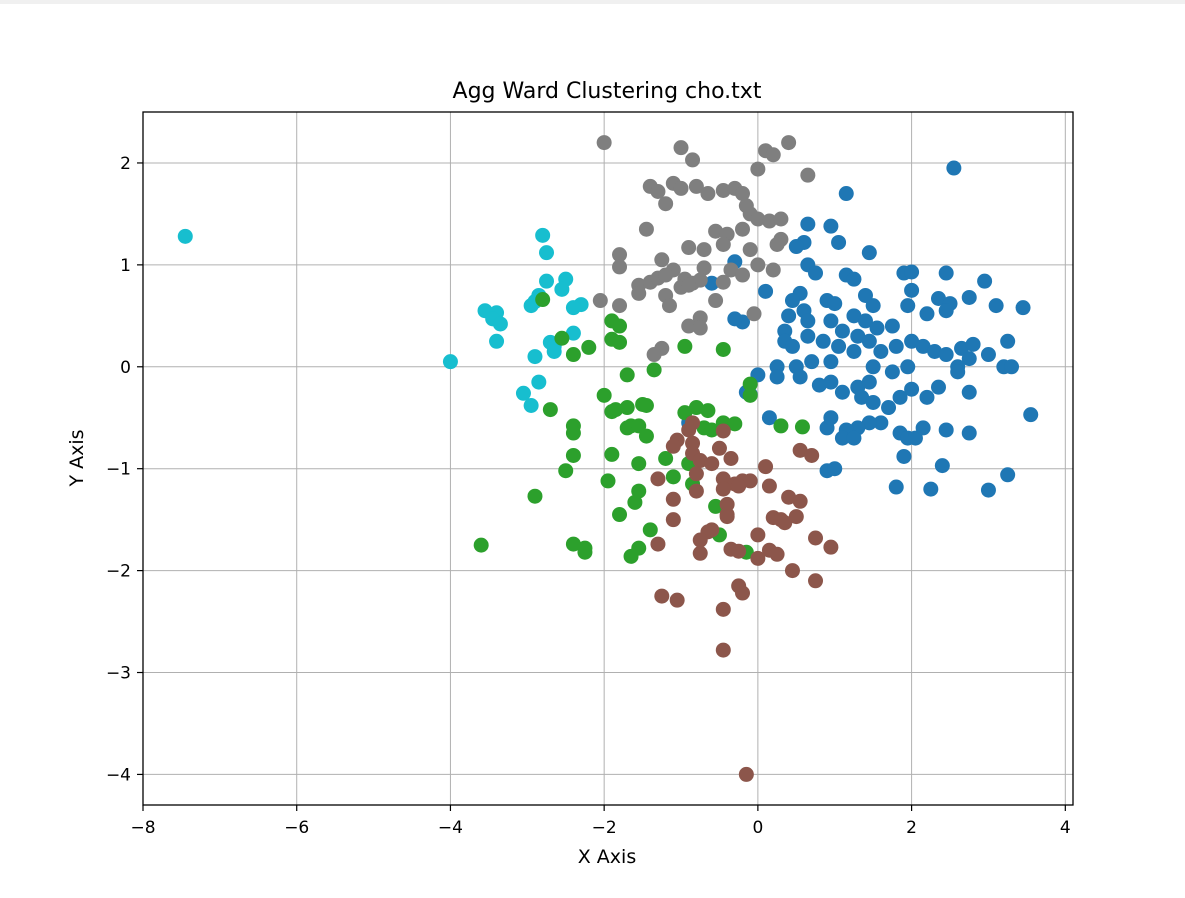  I want to click on x-axis-label: X Axis, so click(607, 857).